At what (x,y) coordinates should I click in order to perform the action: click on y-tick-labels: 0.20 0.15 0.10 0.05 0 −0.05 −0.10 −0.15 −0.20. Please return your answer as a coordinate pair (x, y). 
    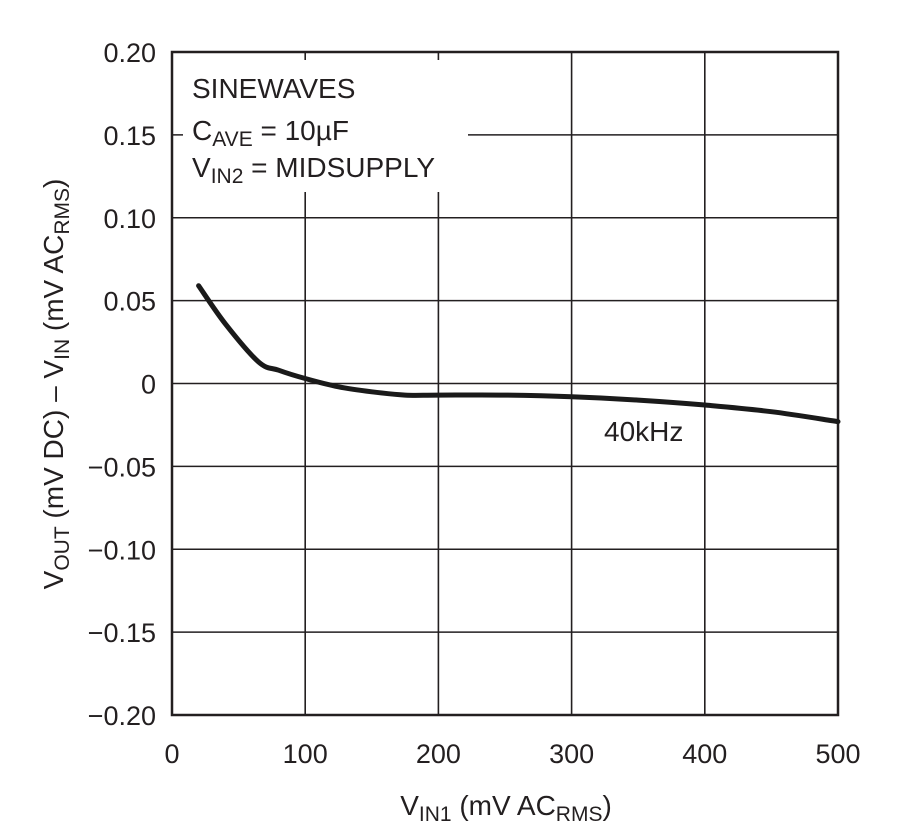
    Looking at the image, I should click on (122, 384).